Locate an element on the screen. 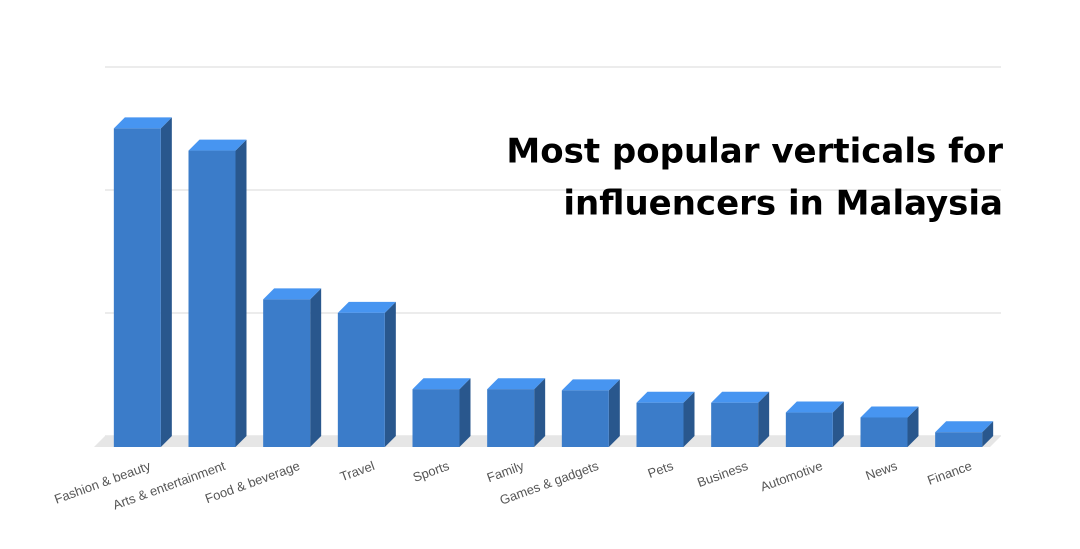 The width and height of the screenshot is (1080, 549). x-tick-label: Finance is located at coordinates (949, 473).